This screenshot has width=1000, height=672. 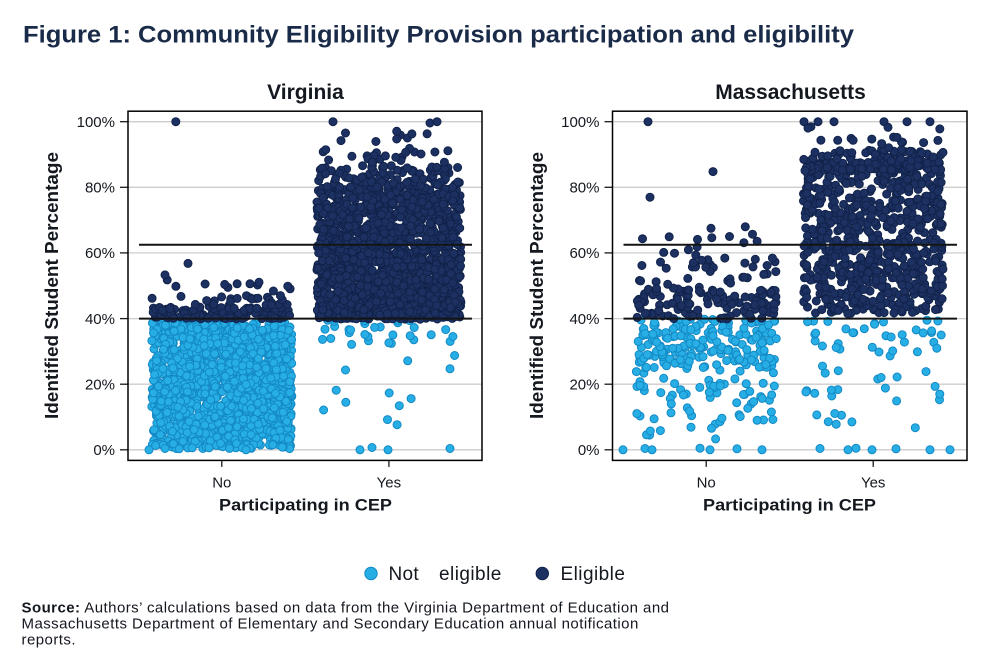 What do you see at coordinates (404, 574) in the screenshot?
I see `svg-text: Not` at bounding box center [404, 574].